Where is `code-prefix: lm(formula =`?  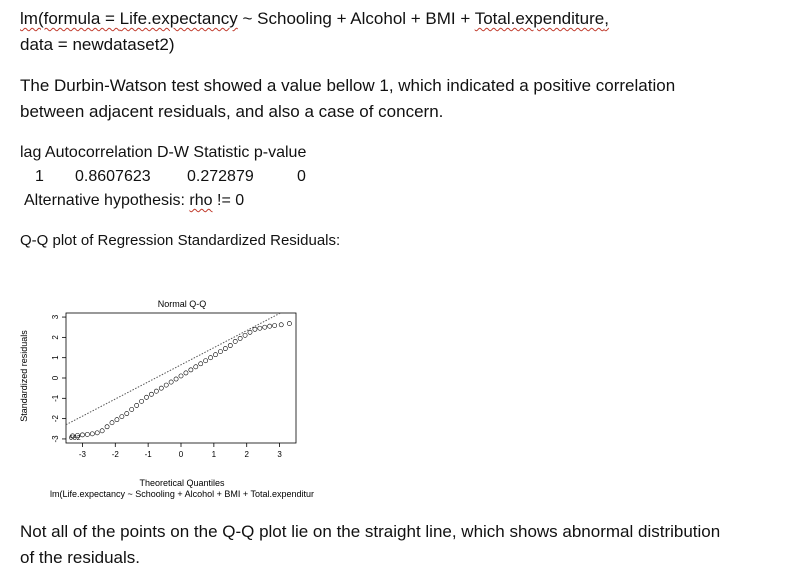
code-prefix: lm(formula = is located at coordinates (70, 18).